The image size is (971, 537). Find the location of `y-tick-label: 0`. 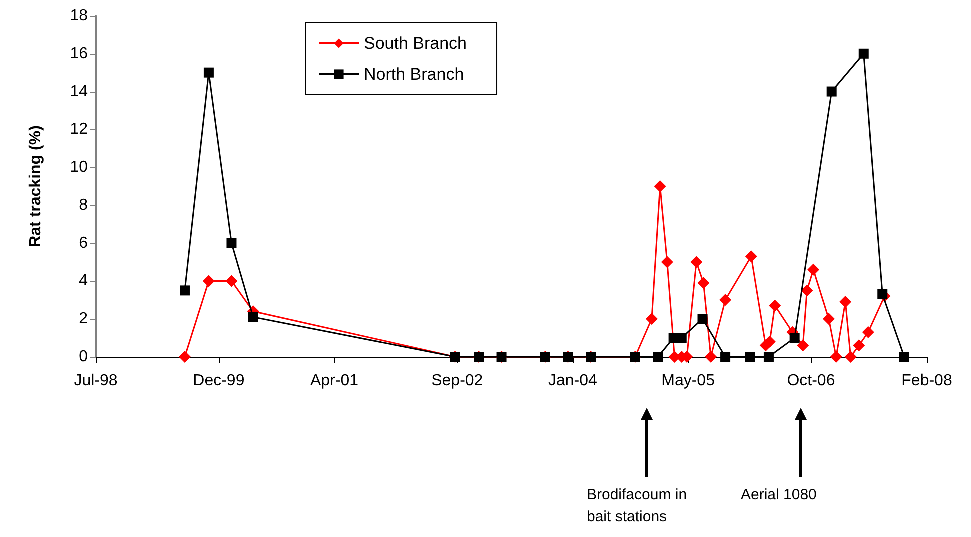

y-tick-label: 0 is located at coordinates (83, 357).